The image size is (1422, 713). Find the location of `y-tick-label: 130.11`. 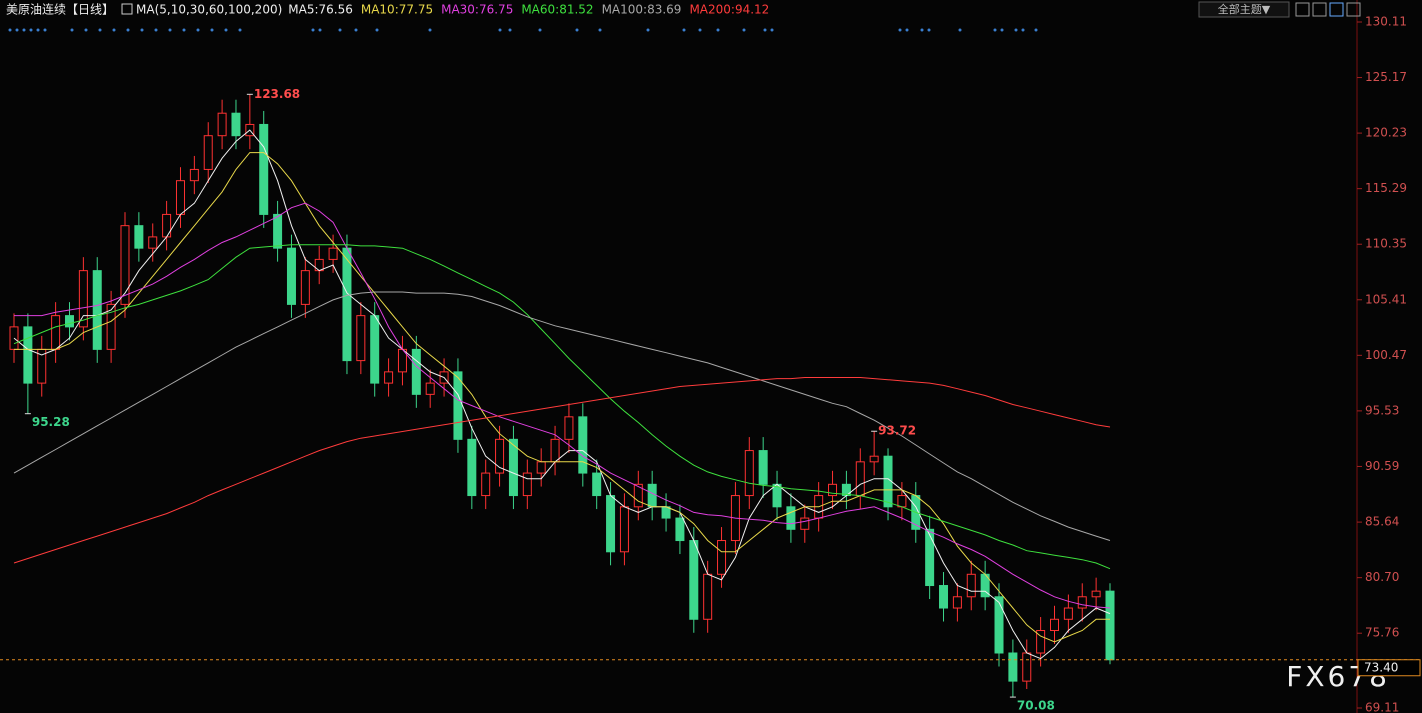

y-tick-label: 130.11 is located at coordinates (1386, 22).